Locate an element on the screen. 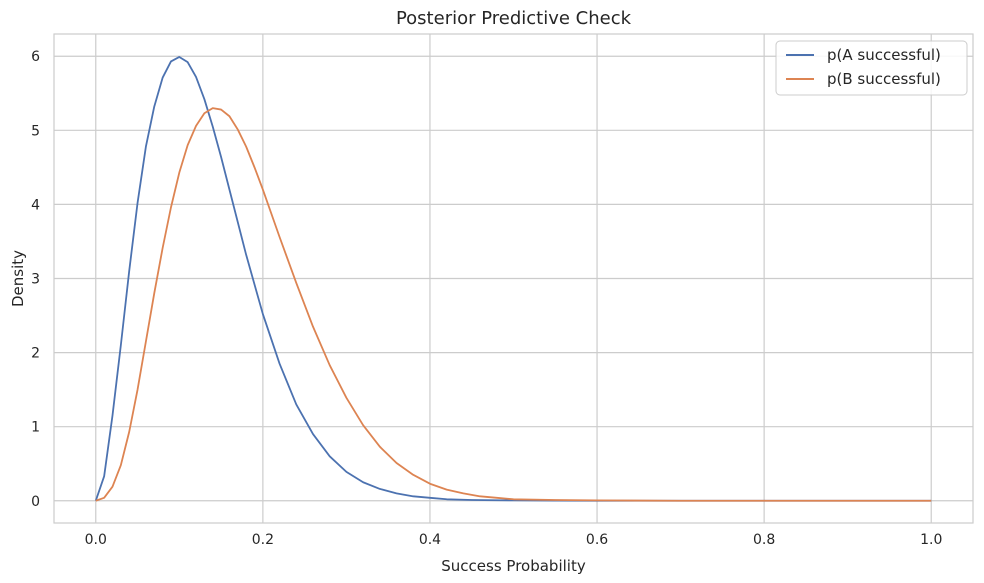  legend-label: p(A successful) is located at coordinates (884, 55).